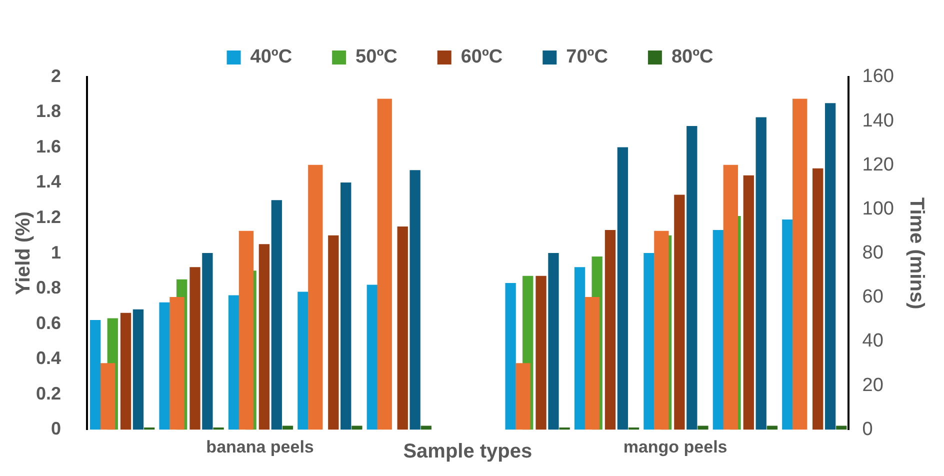  What do you see at coordinates (56, 76) in the screenshot?
I see `y-tick-label: 2` at bounding box center [56, 76].